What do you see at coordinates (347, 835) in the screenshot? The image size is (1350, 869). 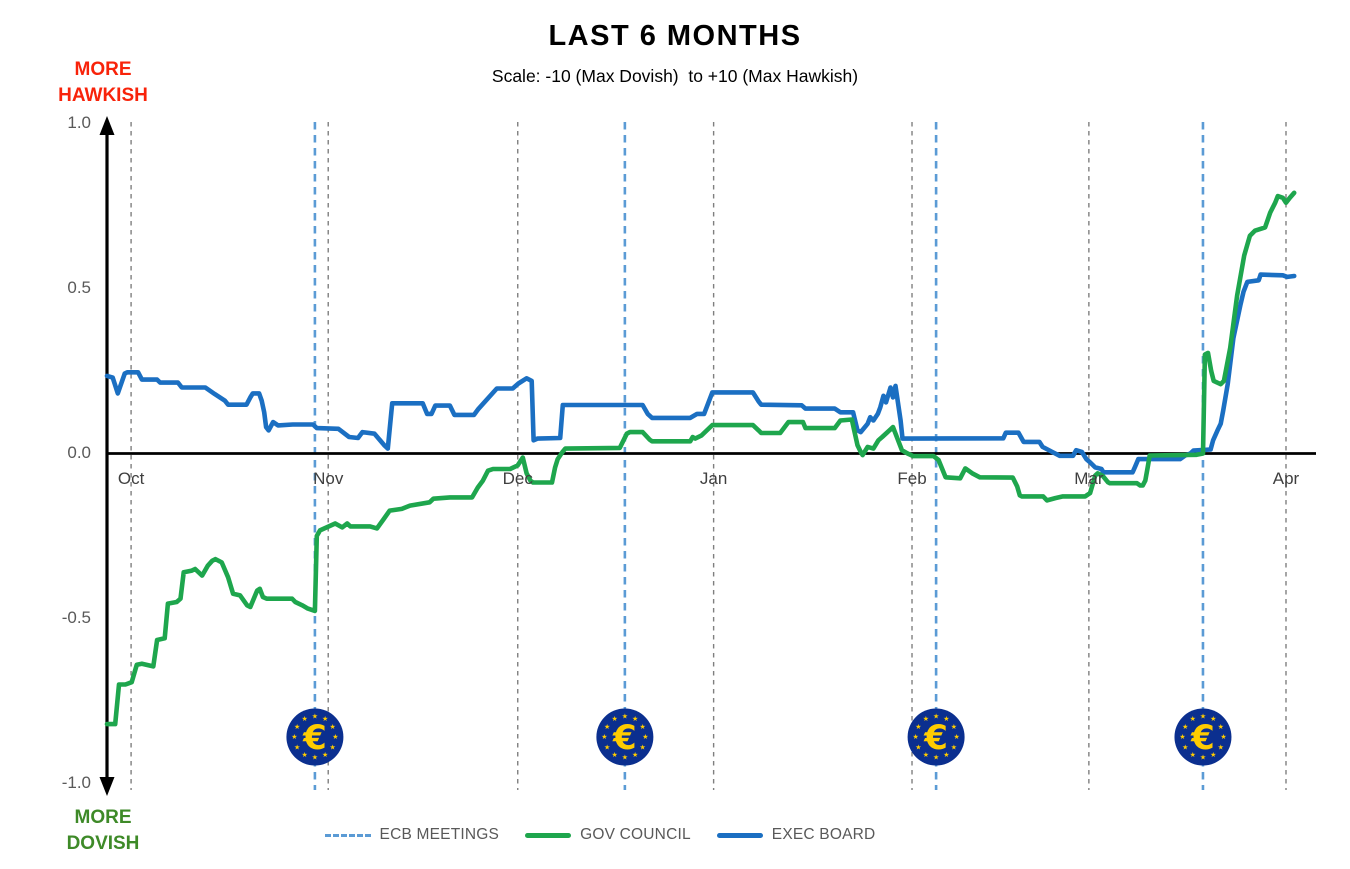 I see `dashed-line-swatch-icon` at bounding box center [347, 835].